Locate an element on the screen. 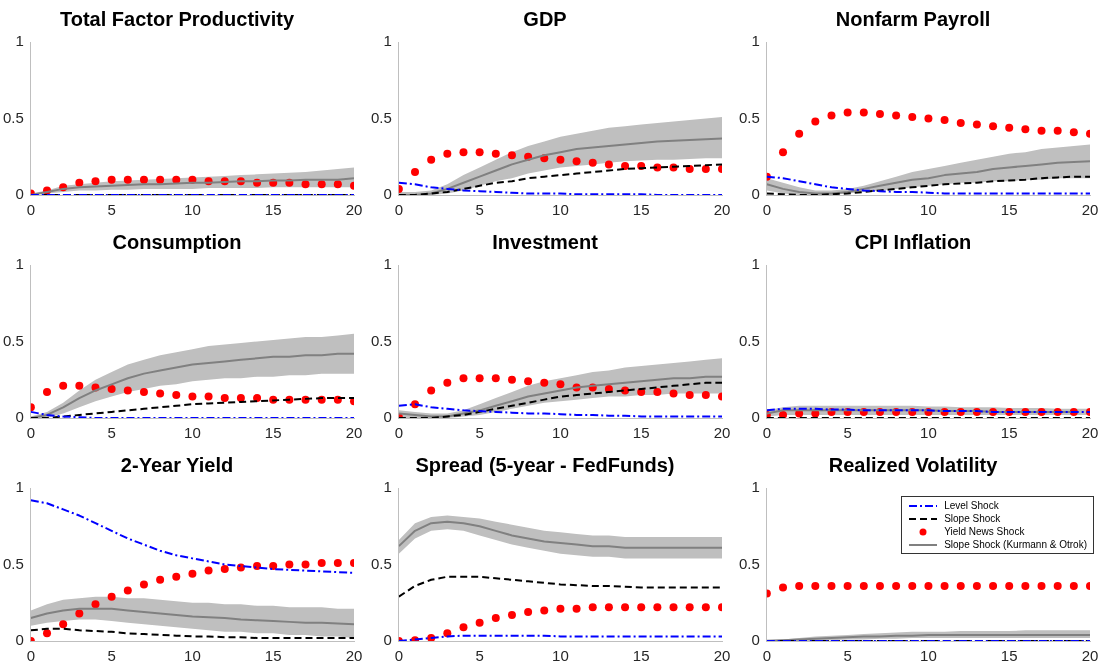 The width and height of the screenshot is (1104, 670). chart-title: Realized Volatility is located at coordinates (913, 464).